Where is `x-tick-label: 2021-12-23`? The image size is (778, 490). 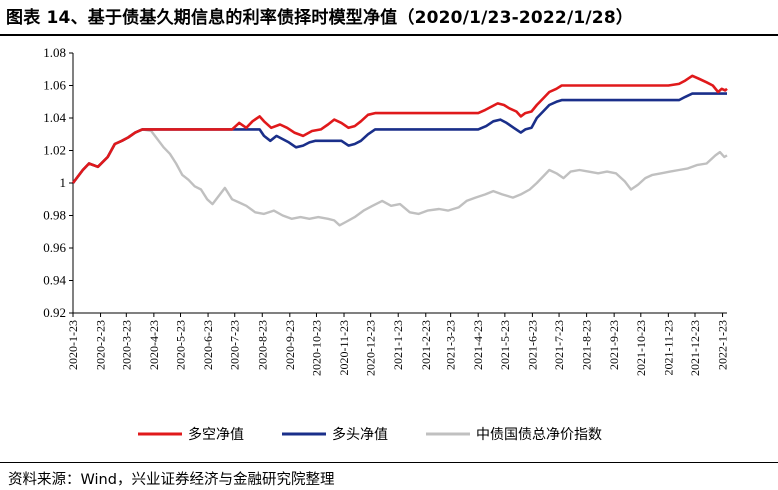
x-tick-label: 2021-12-23 is located at coordinates (695, 348).